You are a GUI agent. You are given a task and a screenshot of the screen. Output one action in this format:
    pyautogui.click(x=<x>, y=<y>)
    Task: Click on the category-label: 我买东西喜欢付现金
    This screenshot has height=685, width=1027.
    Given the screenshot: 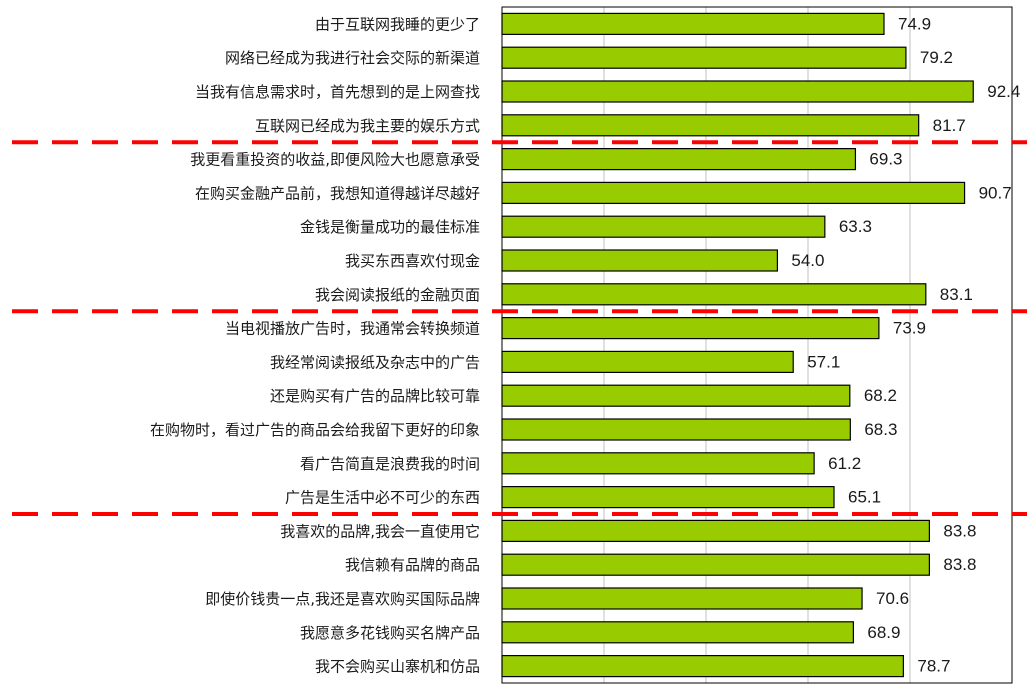 What is the action you would take?
    pyautogui.click(x=412, y=261)
    